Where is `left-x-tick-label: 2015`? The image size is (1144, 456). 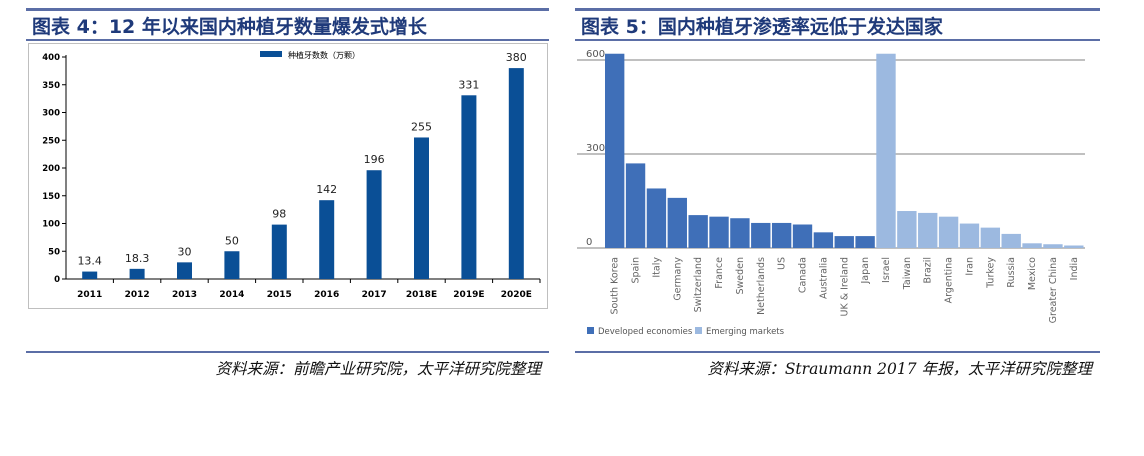 left-x-tick-label: 2015 is located at coordinates (279, 295).